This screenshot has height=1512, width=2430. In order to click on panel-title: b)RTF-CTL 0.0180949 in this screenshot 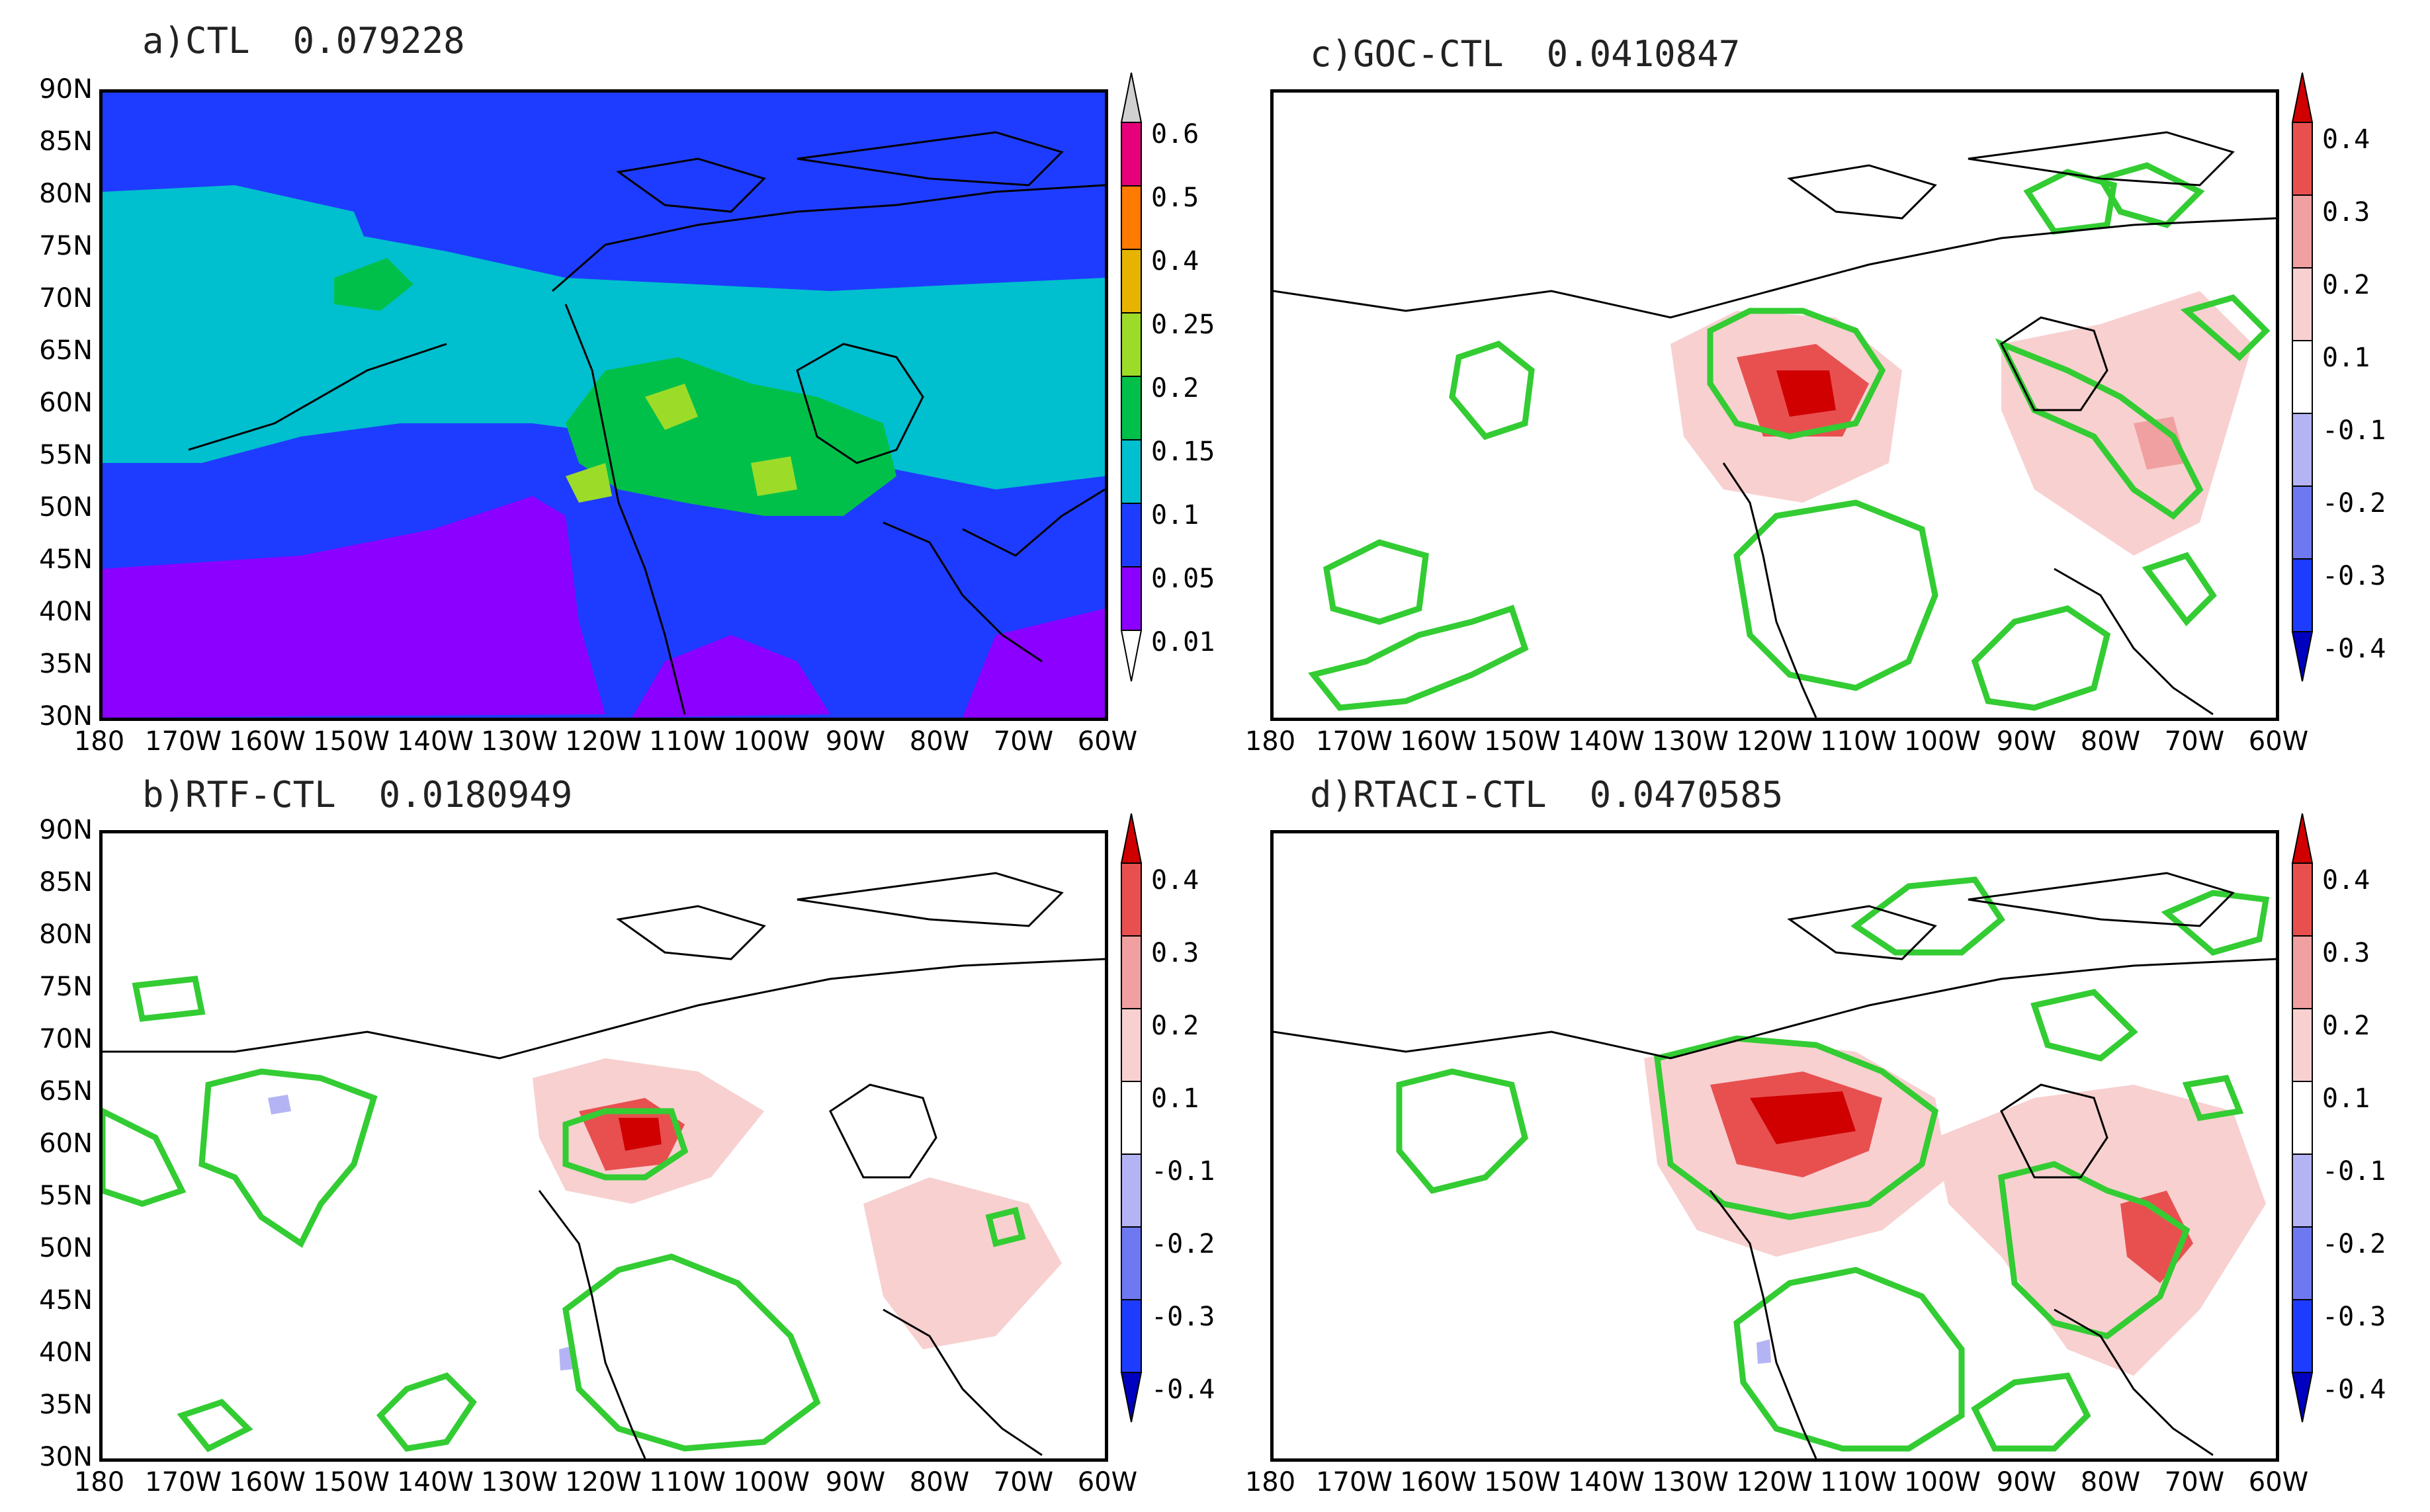, I will do `click(357, 795)`.